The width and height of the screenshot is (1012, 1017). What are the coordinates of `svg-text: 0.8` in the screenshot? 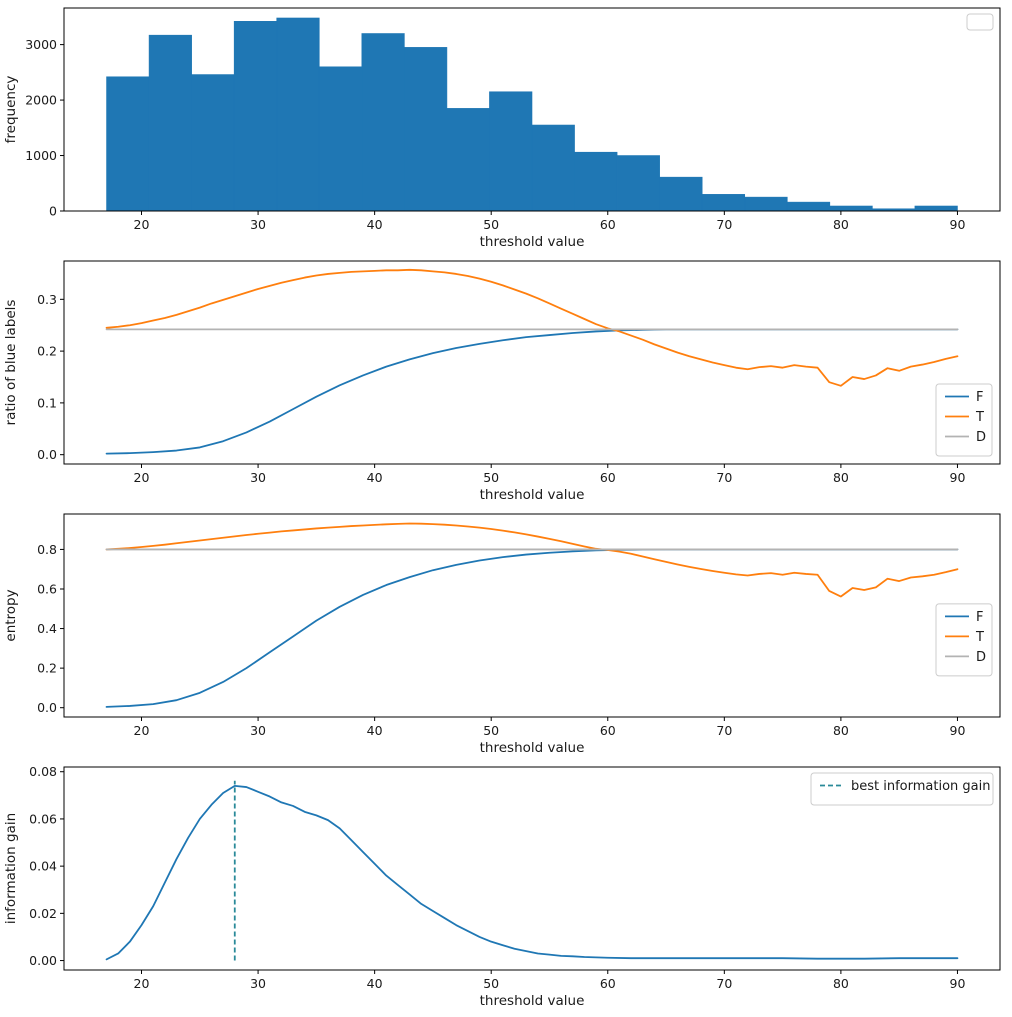 It's located at (47, 549).